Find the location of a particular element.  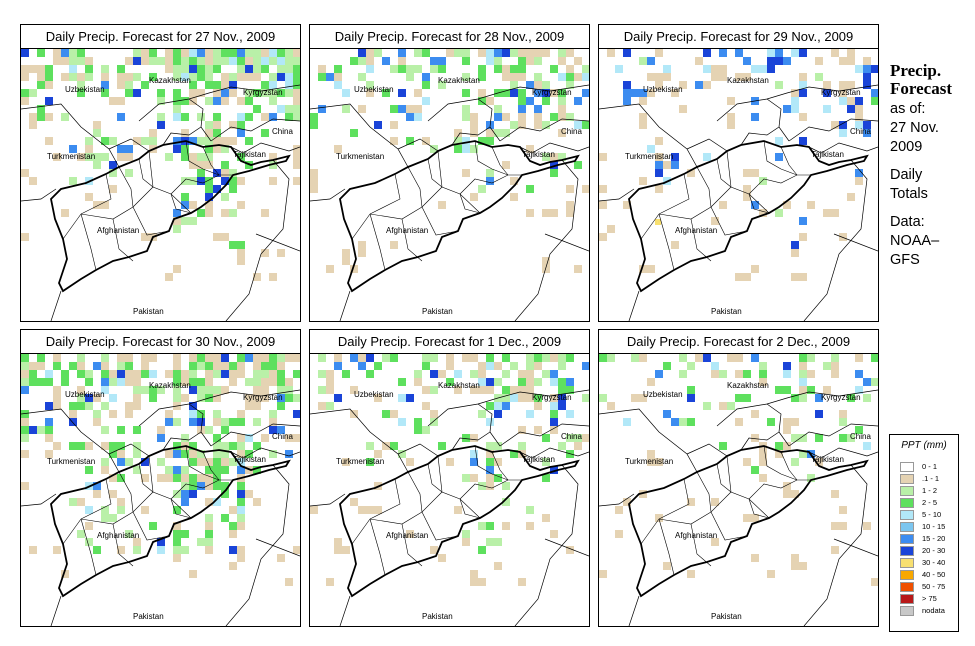

legend-item: .1 - 1 is located at coordinates (928, 479).